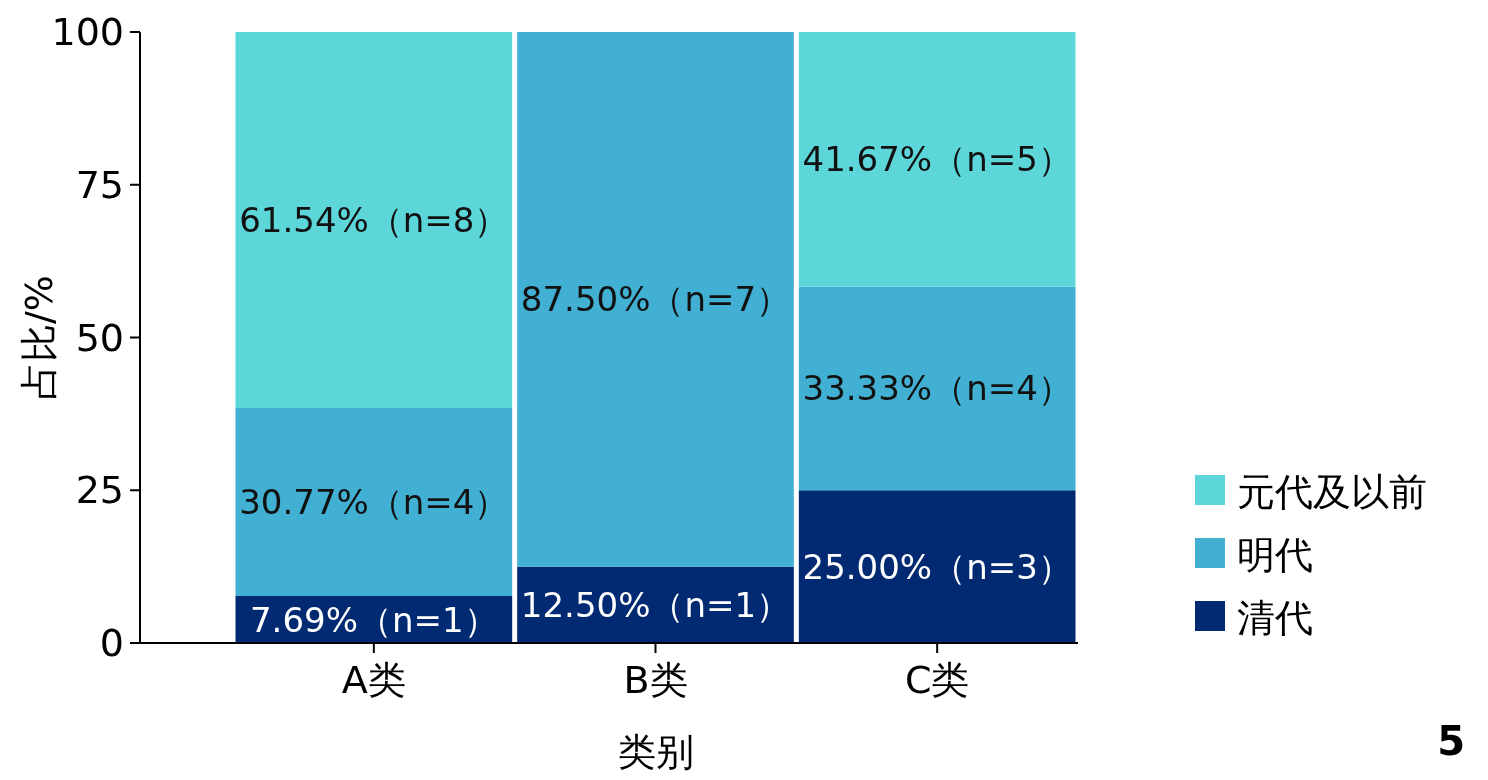 This screenshot has height=780, width=1488. I want to click on y-tick-label: 50, so click(99, 337).